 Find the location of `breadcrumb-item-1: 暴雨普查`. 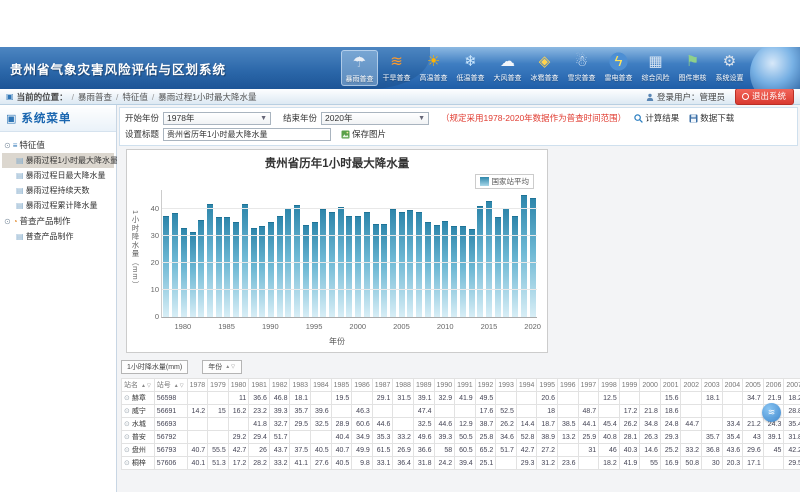

breadcrumb-item-1: 暴雨普查 is located at coordinates (94, 96).